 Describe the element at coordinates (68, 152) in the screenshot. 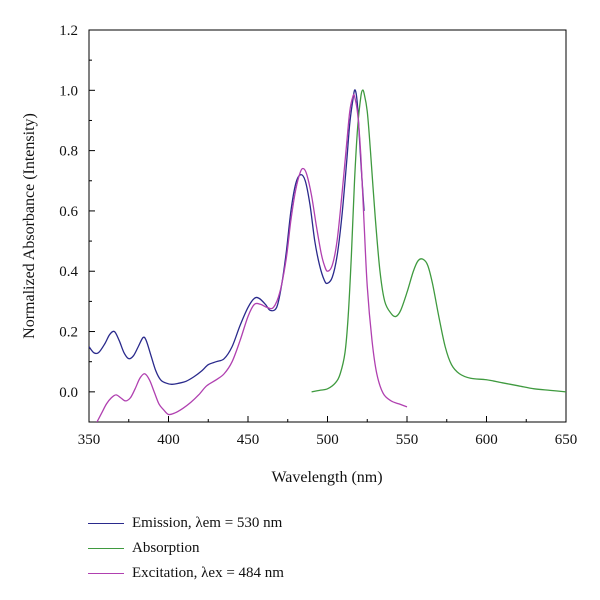

I see `y-tick-label: 0.8` at that location.